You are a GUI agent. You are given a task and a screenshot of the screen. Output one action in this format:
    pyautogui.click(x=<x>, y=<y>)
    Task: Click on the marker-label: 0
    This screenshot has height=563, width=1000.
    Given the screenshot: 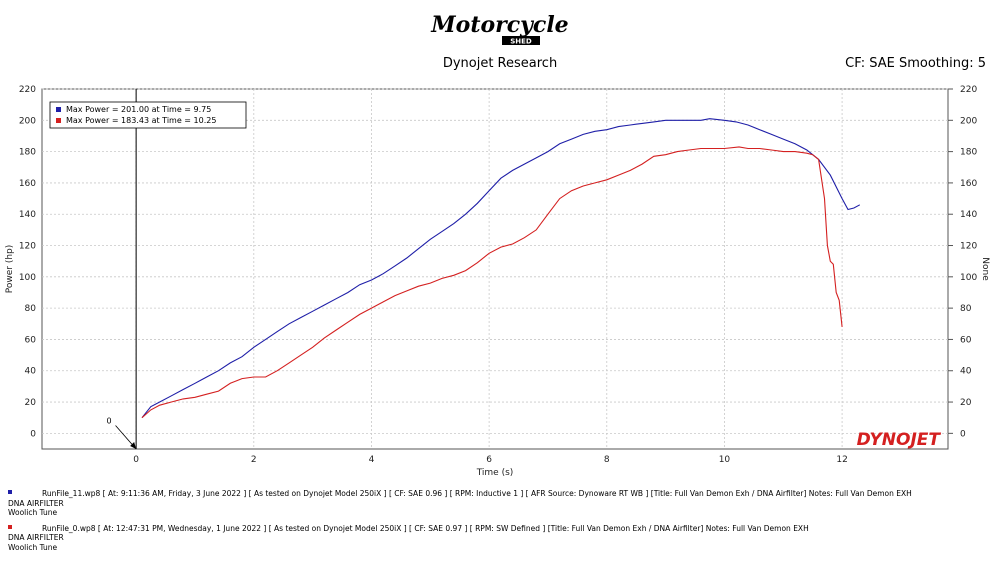 What is the action you would take?
    pyautogui.click(x=108, y=421)
    